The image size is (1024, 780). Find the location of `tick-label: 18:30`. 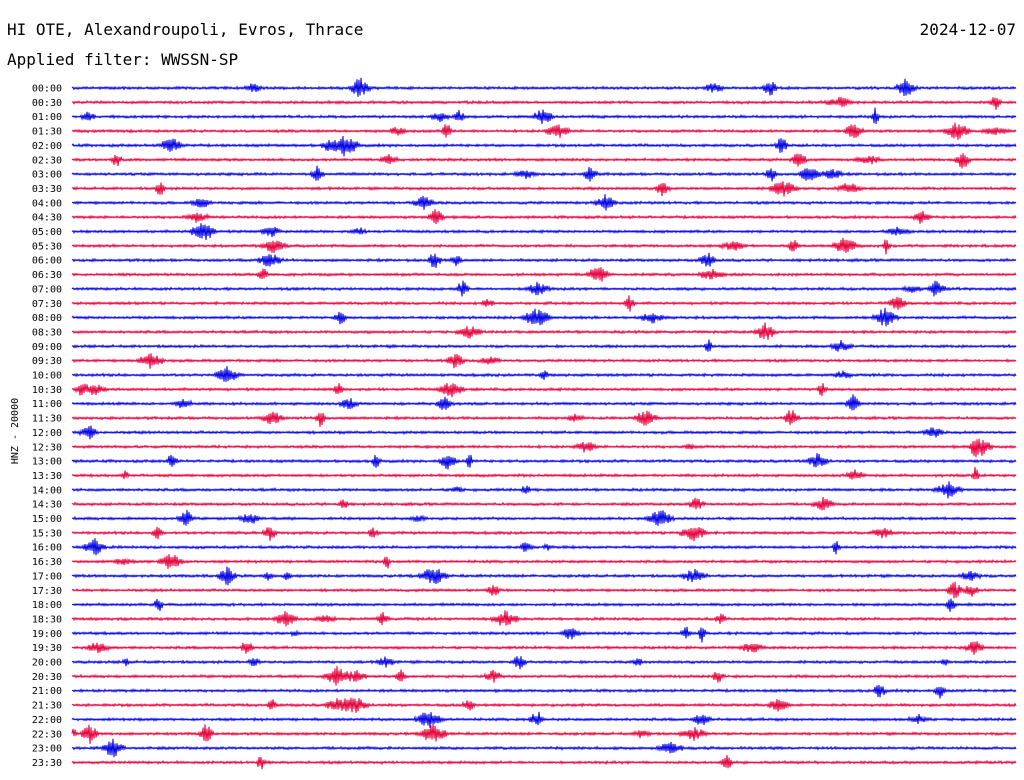

tick-label: 18:30 is located at coordinates (47, 619).